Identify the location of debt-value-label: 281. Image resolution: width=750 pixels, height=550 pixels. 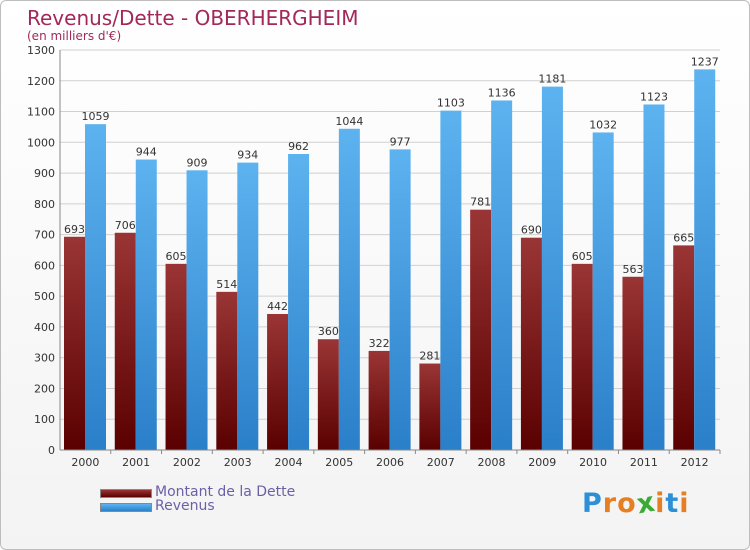
(429, 356).